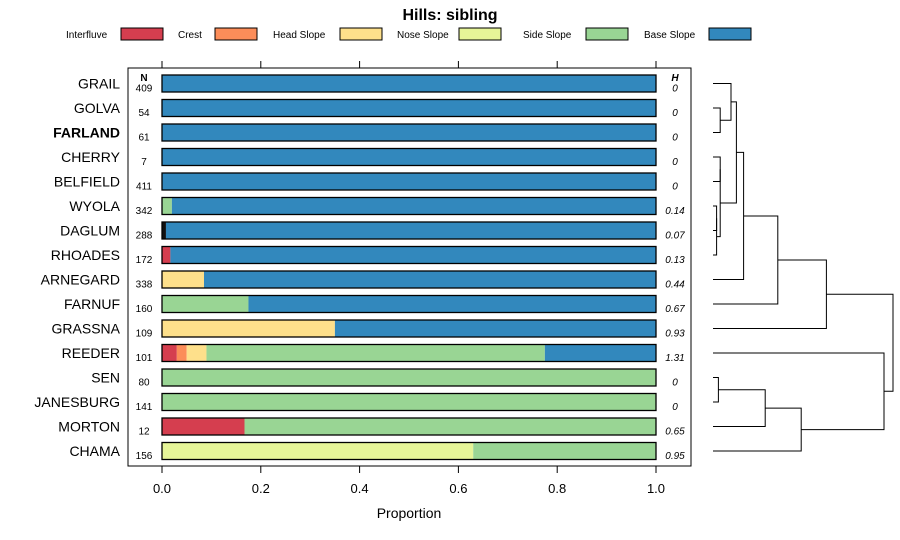  What do you see at coordinates (144, 285) in the screenshot?
I see `n-value: 338` at bounding box center [144, 285].